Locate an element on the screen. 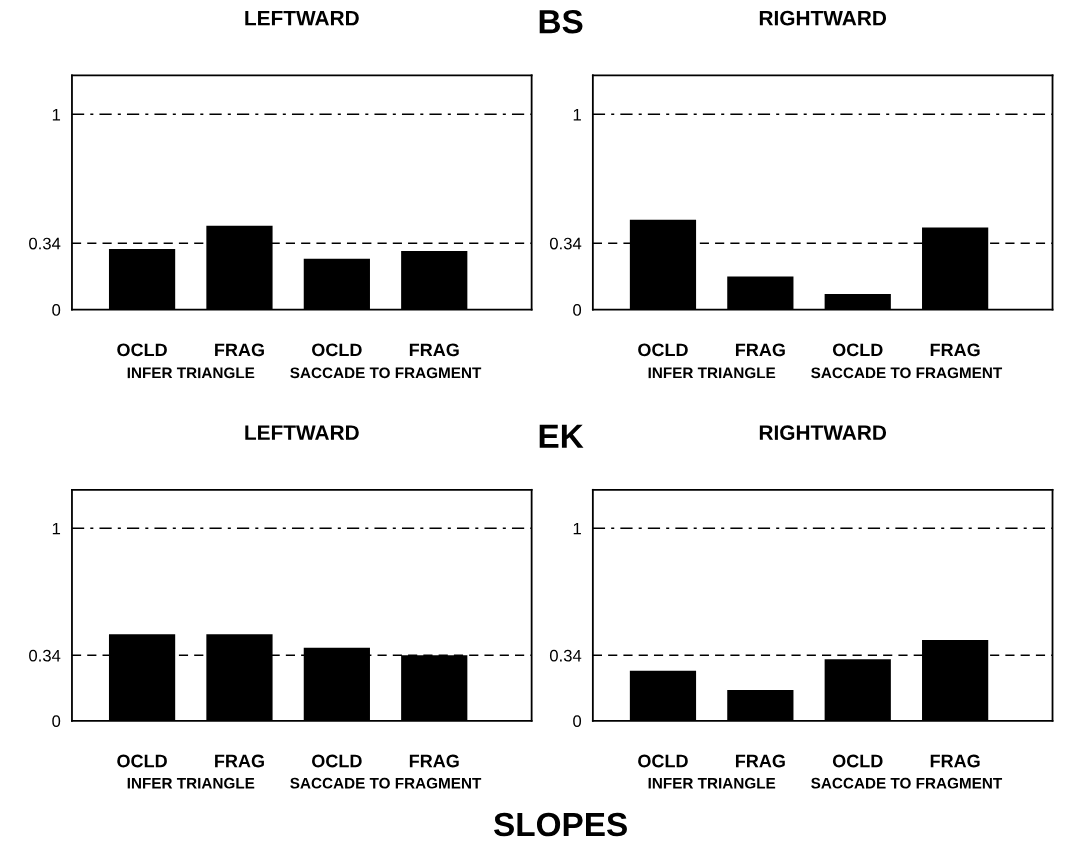 The height and width of the screenshot is (846, 1074). text: EK is located at coordinates (561, 436).